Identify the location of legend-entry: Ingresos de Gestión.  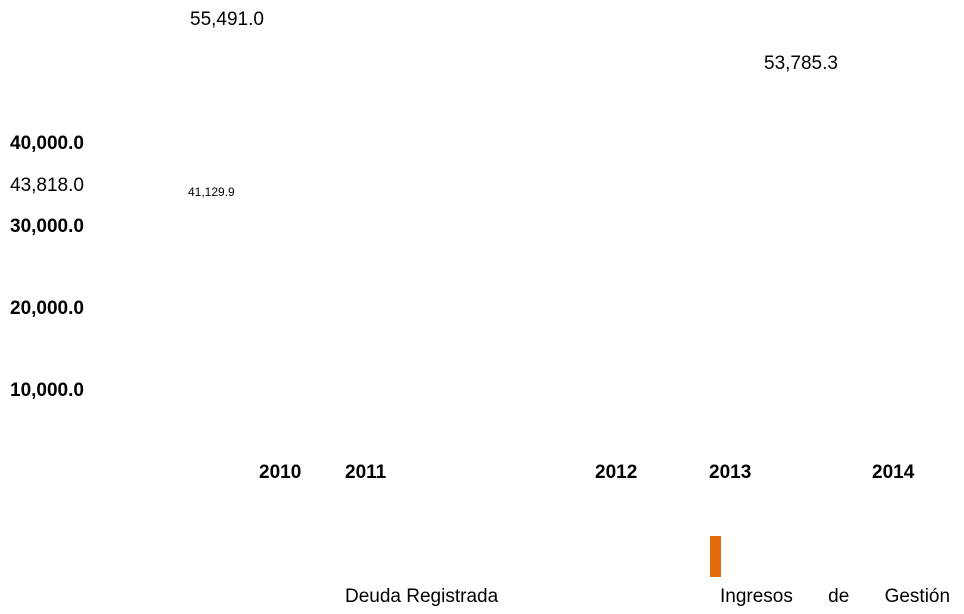
(835, 596).